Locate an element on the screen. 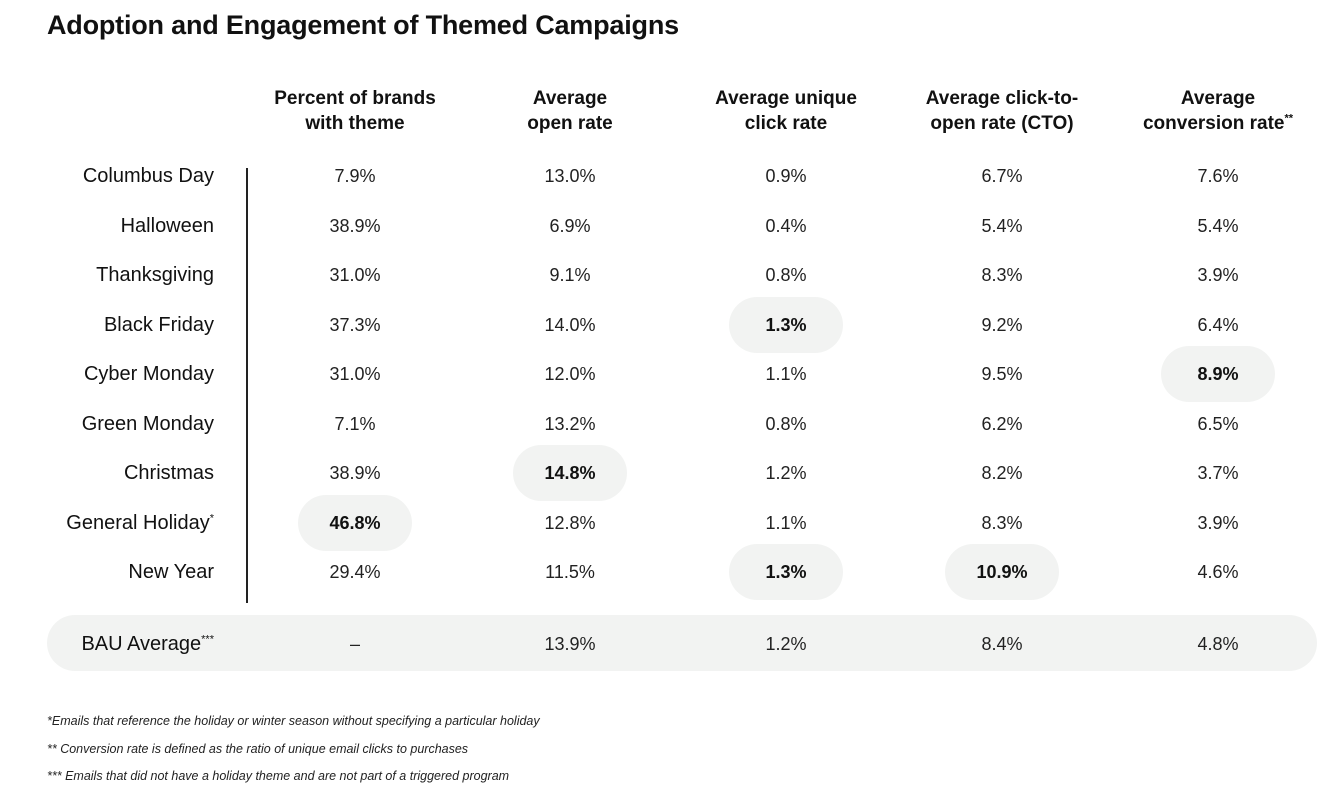 The width and height of the screenshot is (1334, 807). table-cell: 9.5% is located at coordinates (1002, 374).